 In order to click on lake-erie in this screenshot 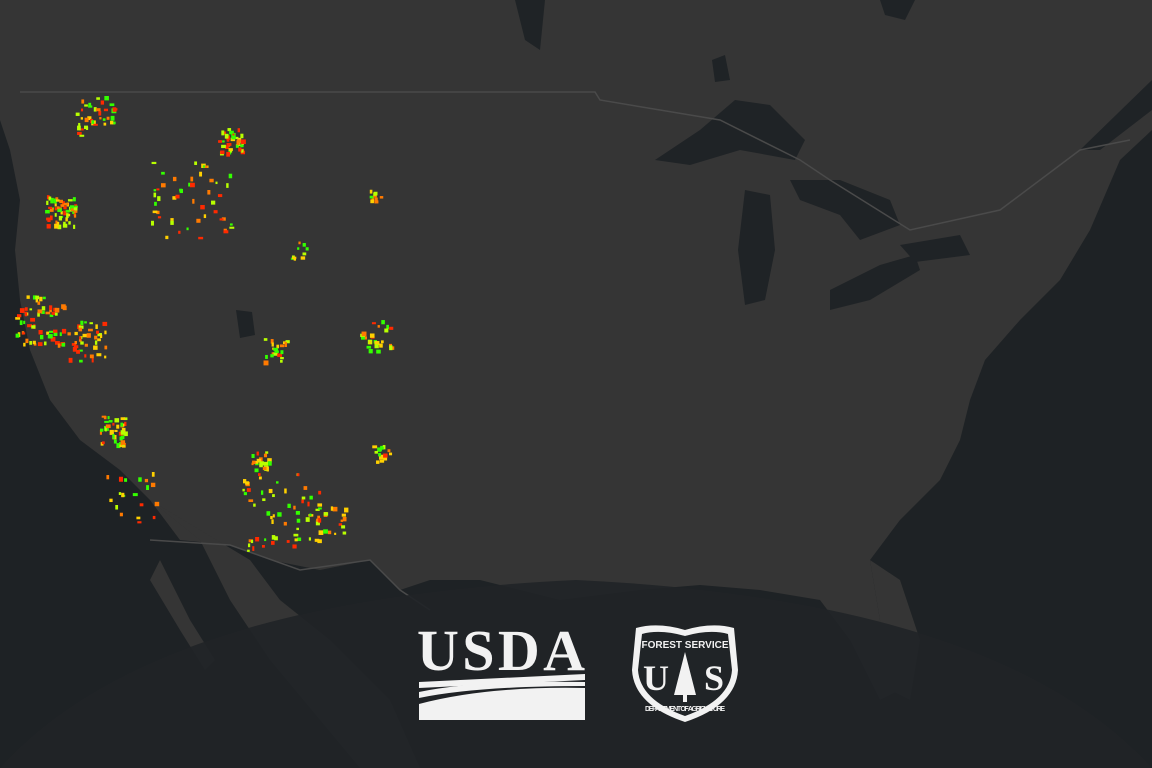, I will do `click(875, 282)`.